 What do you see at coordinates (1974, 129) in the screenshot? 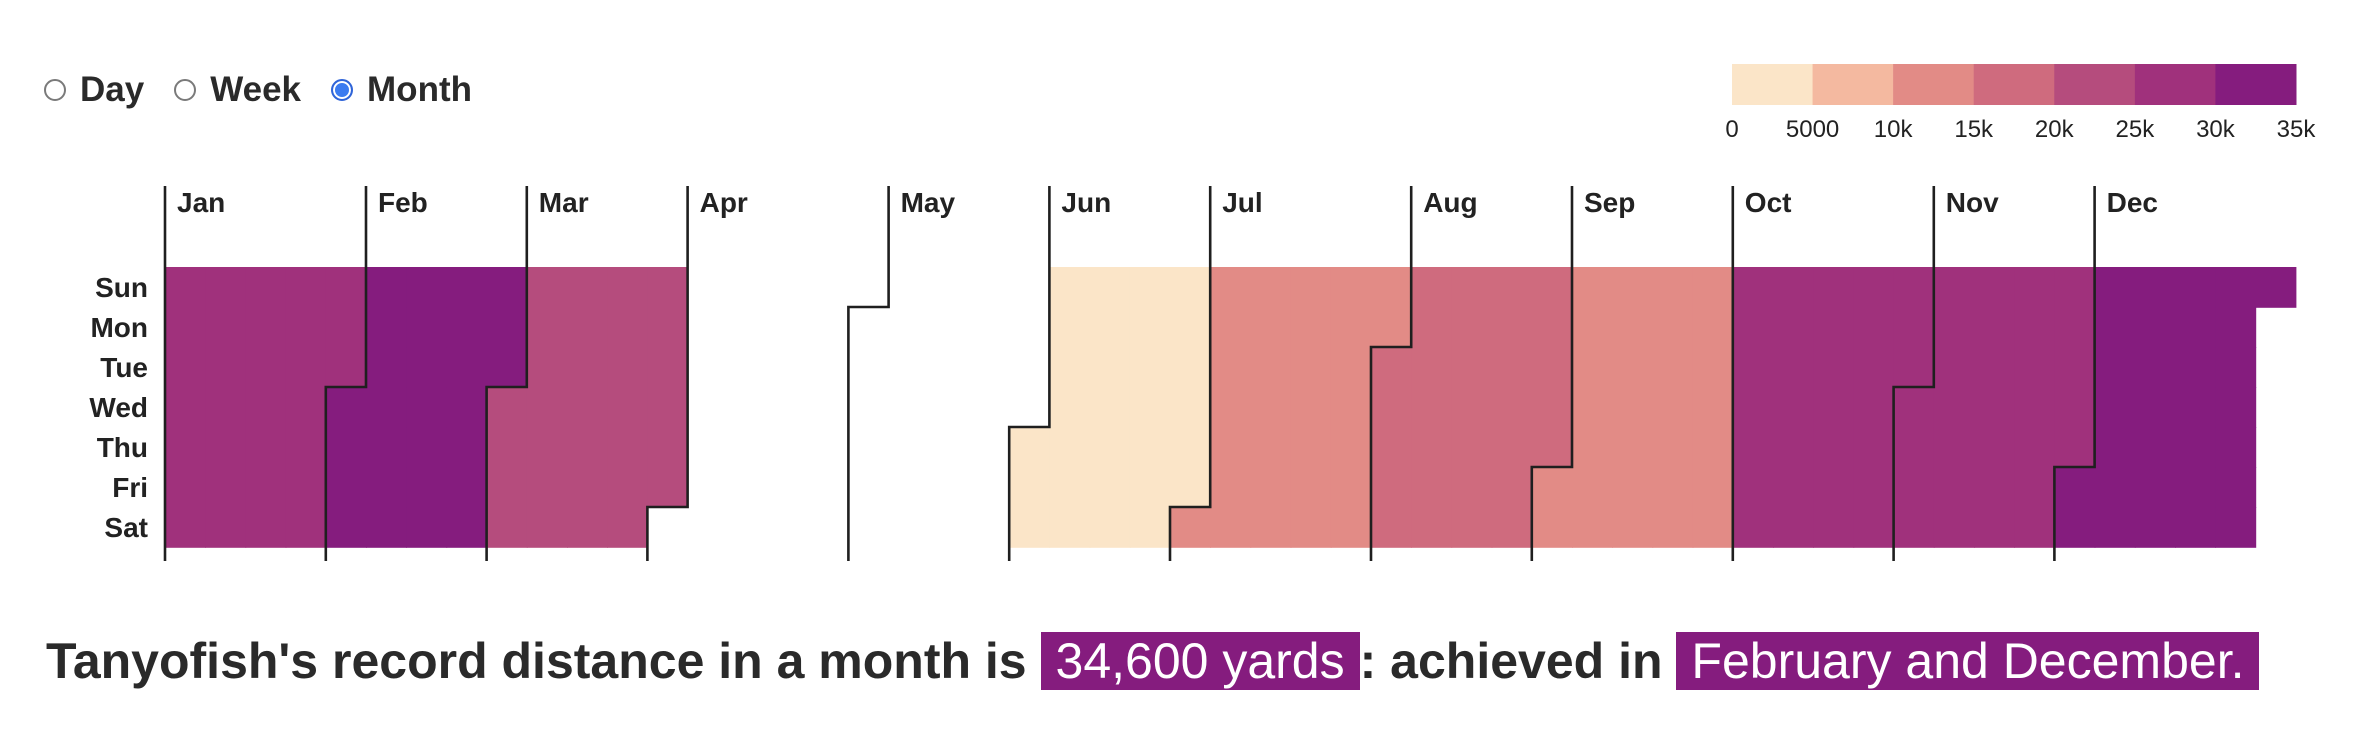
I see `legend-tick-label: 15k` at bounding box center [1974, 129].